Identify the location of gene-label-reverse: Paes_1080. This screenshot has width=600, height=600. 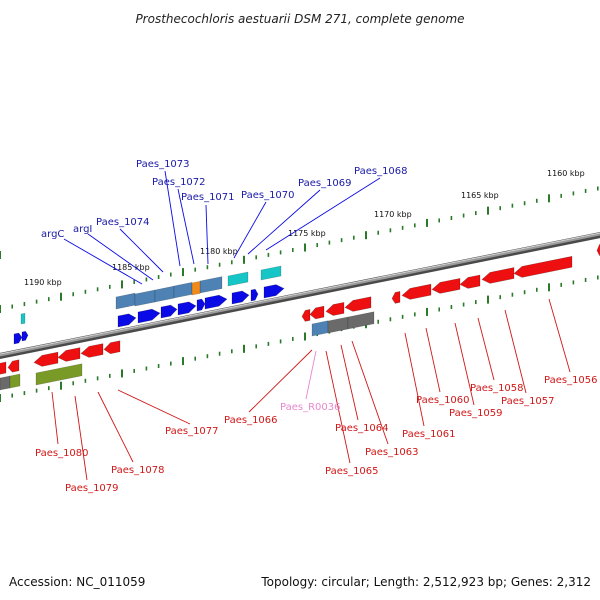
(62, 453).